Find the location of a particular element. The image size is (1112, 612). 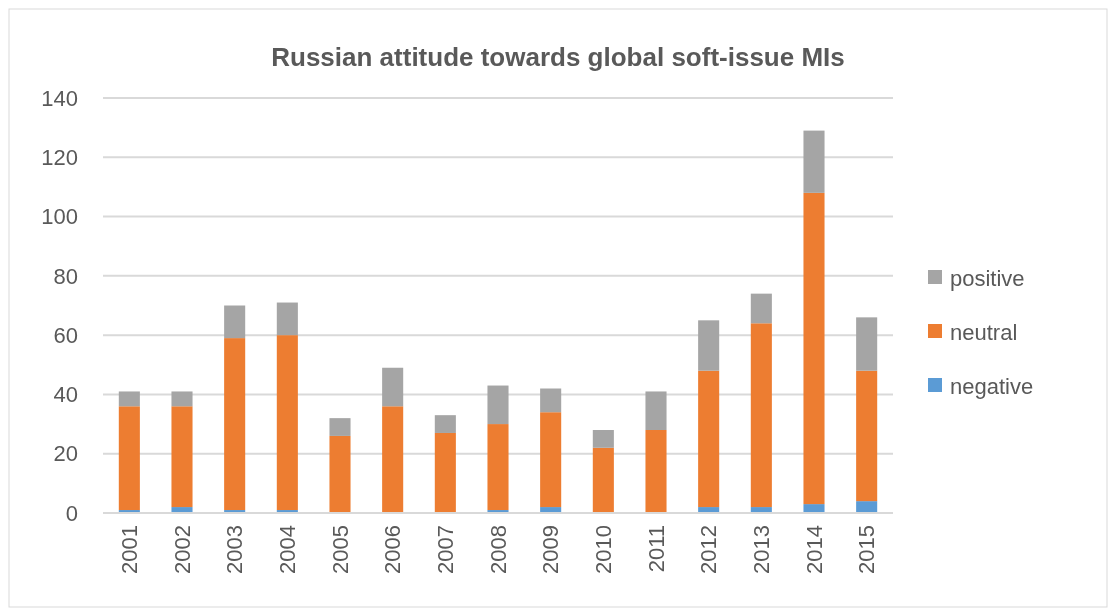

y-tick-label: 100 is located at coordinates (59, 217).